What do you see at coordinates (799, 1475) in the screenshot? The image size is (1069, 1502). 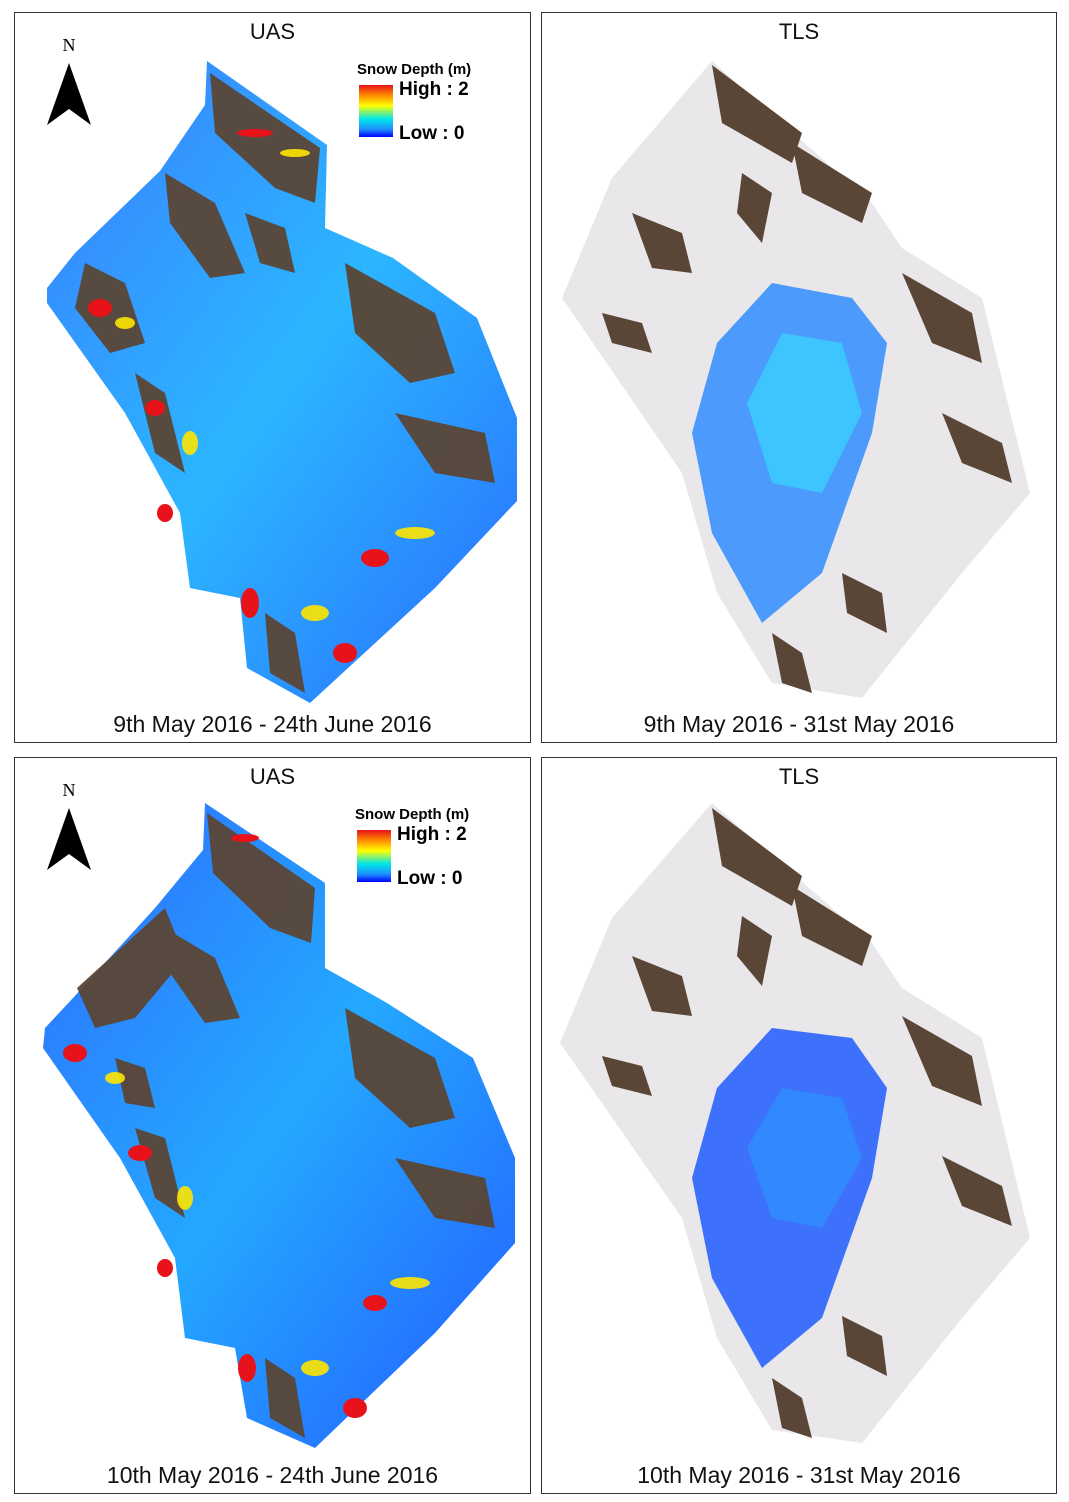 I see `panel-date-range: 10th May 2016 - 31st May 2016` at bounding box center [799, 1475].